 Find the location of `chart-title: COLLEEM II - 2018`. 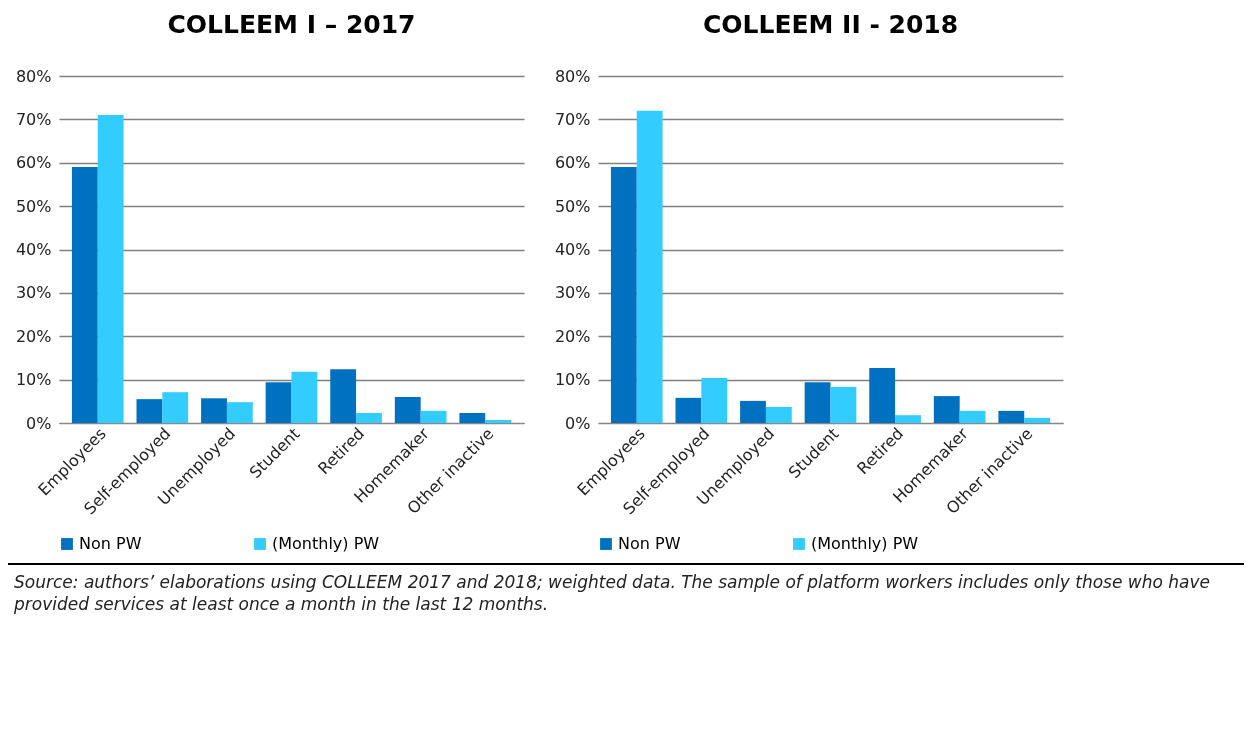

chart-title: COLLEEM II - 2018 is located at coordinates (830, 24).